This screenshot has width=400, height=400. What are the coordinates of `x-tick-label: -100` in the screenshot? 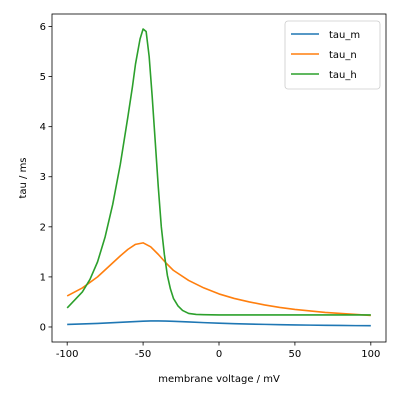 It's located at (67, 354).